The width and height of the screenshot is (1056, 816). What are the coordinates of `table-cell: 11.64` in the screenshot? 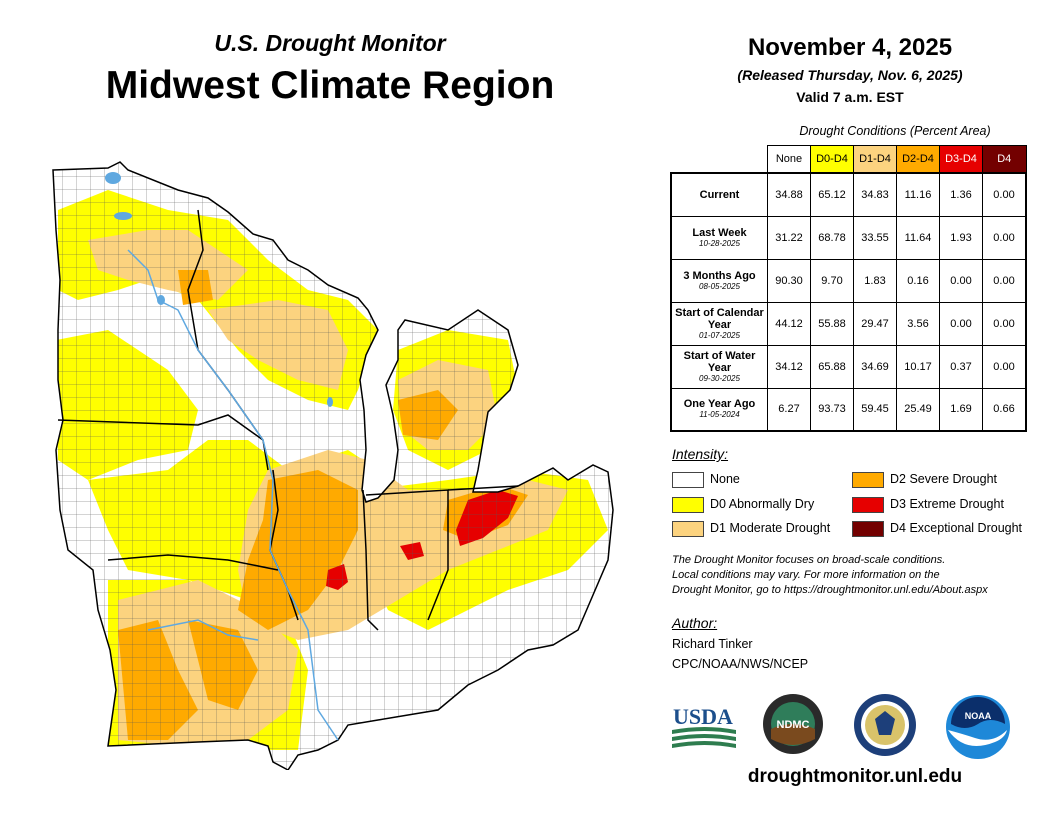 It's located at (918, 237).